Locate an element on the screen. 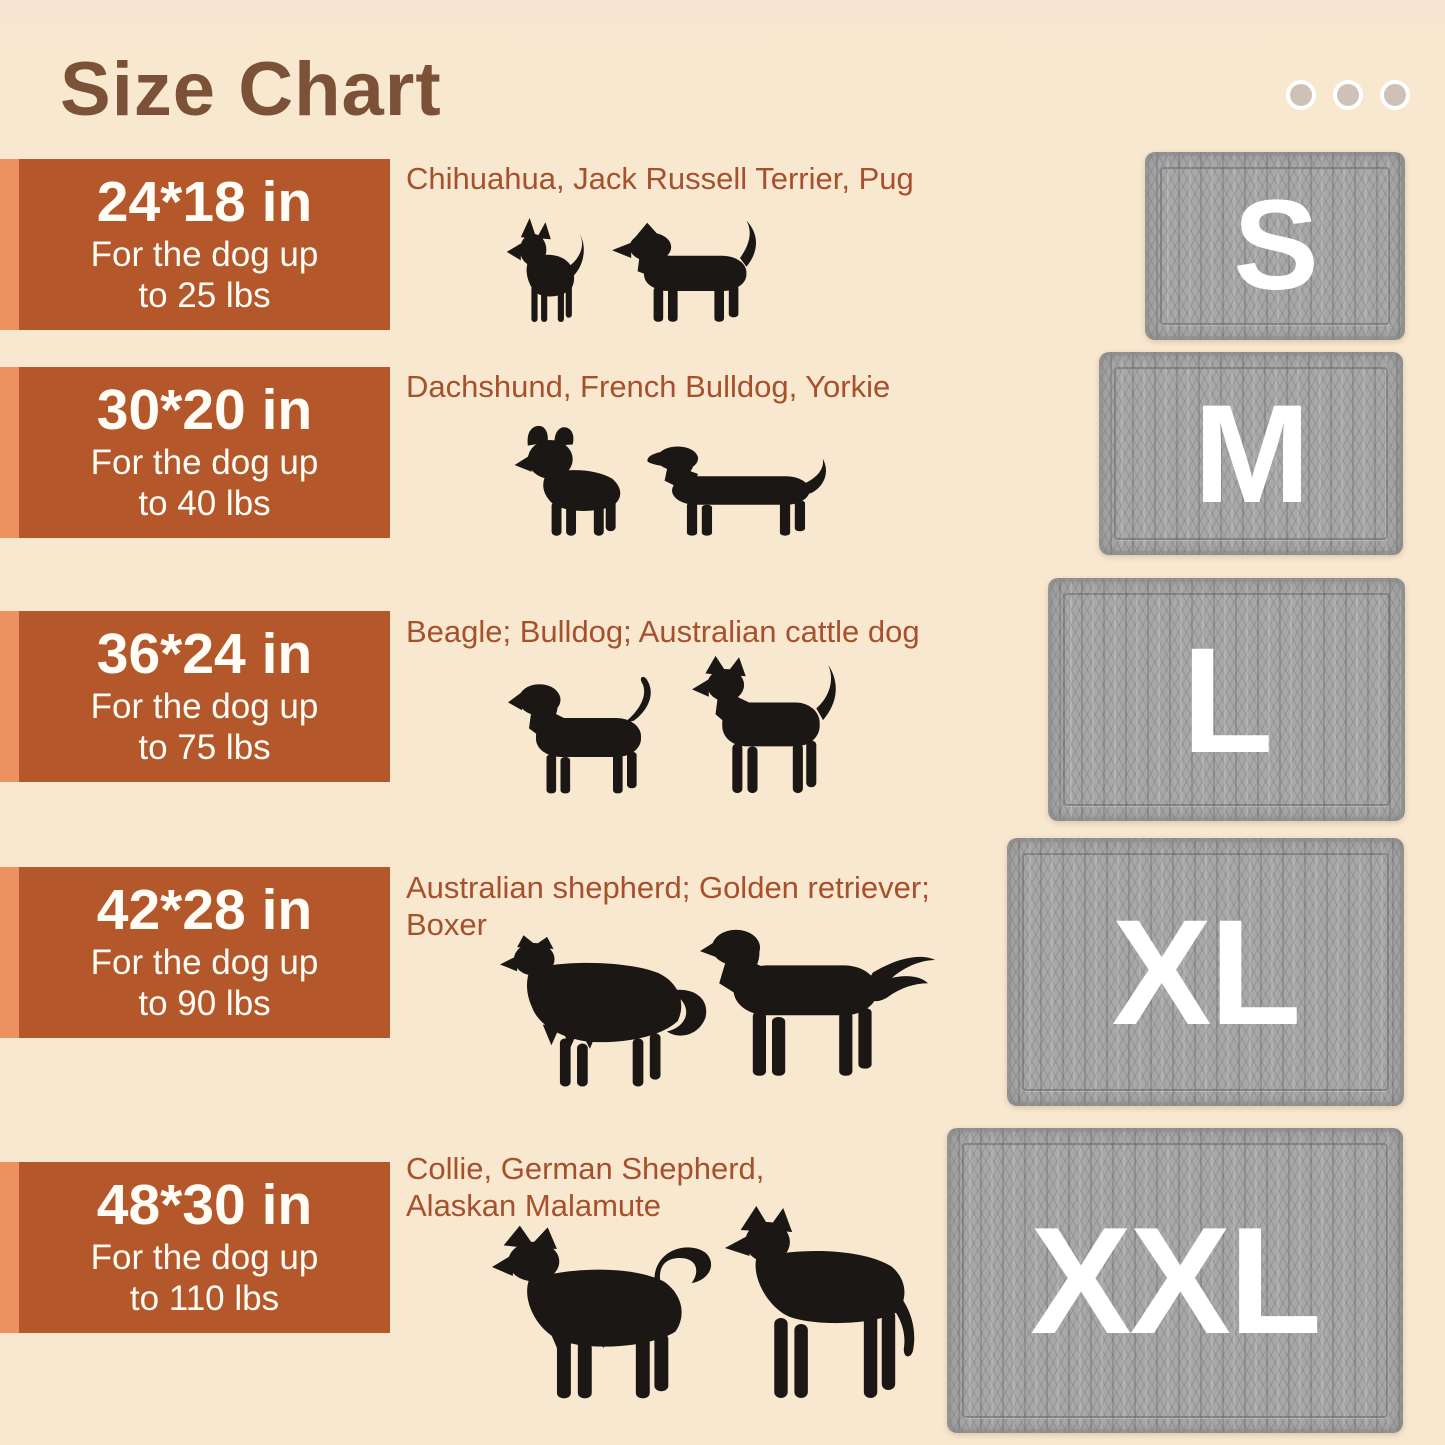 The width and height of the screenshot is (1445, 1445). breed-list-l: Beagle; Bulldog; Australian cattle dog is located at coordinates (663, 631).